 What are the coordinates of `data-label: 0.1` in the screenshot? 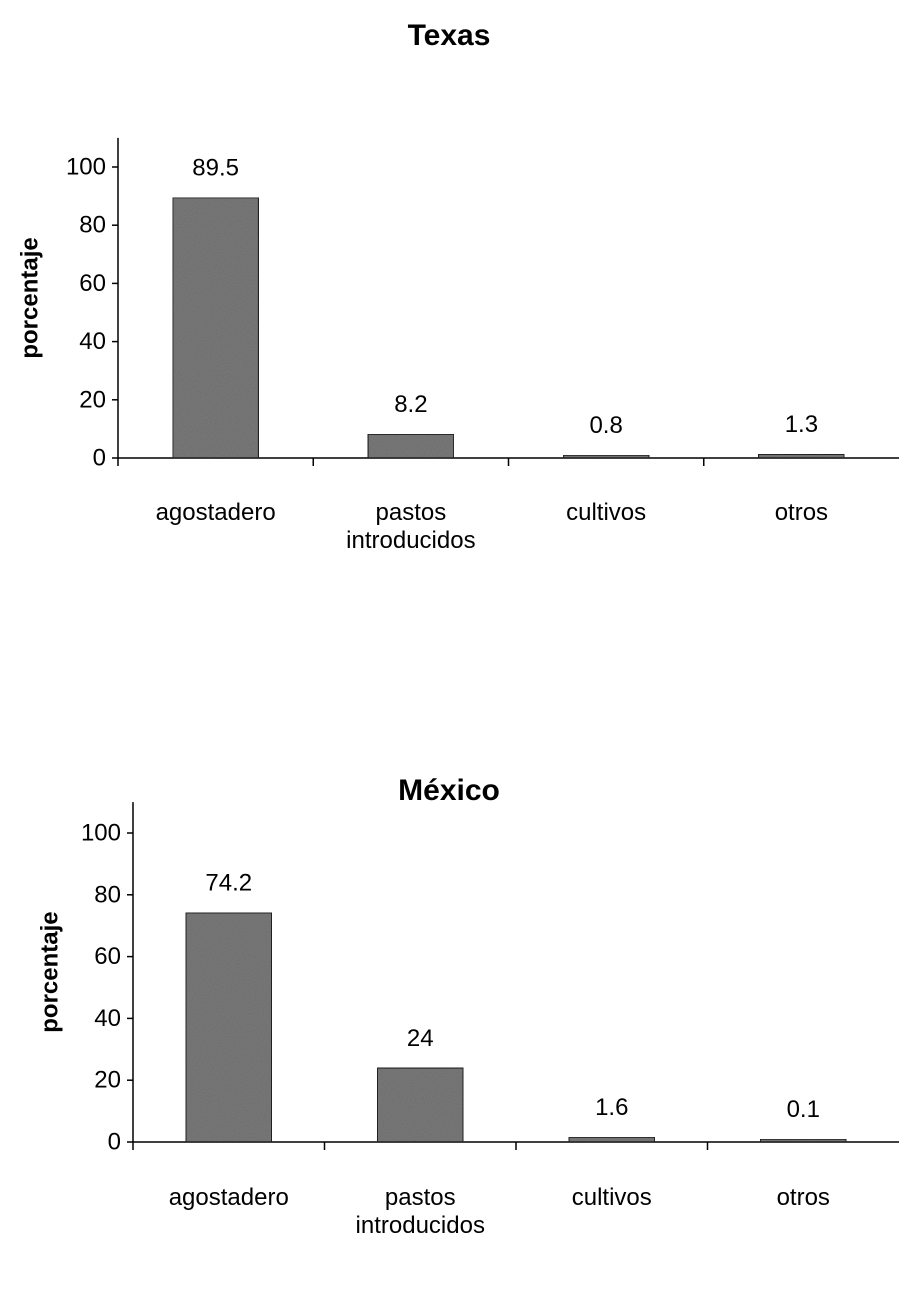 It's located at (803, 1109).